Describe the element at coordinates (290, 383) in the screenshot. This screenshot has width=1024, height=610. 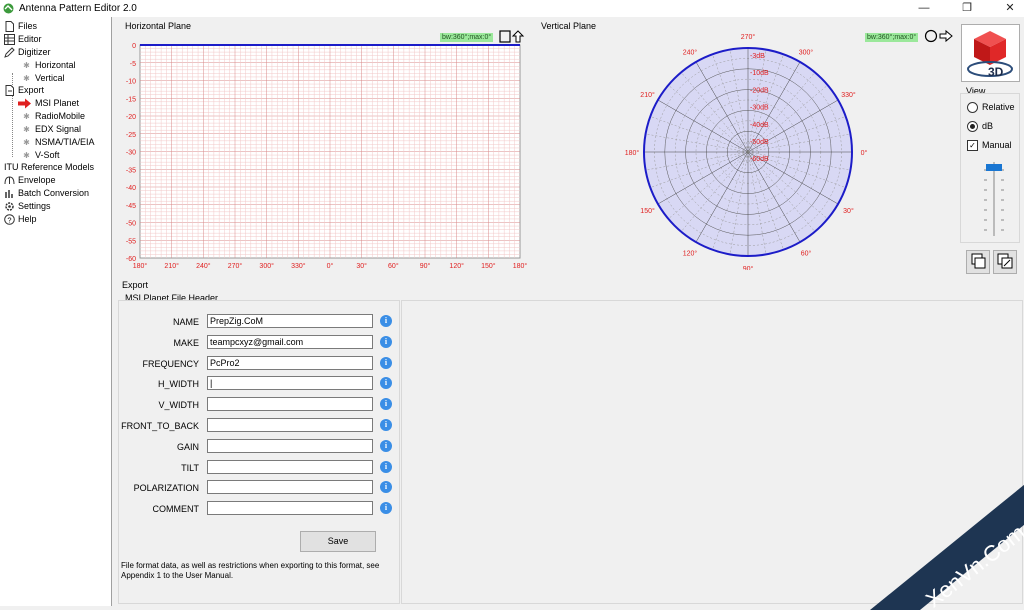
I see `h-width-input` at that location.